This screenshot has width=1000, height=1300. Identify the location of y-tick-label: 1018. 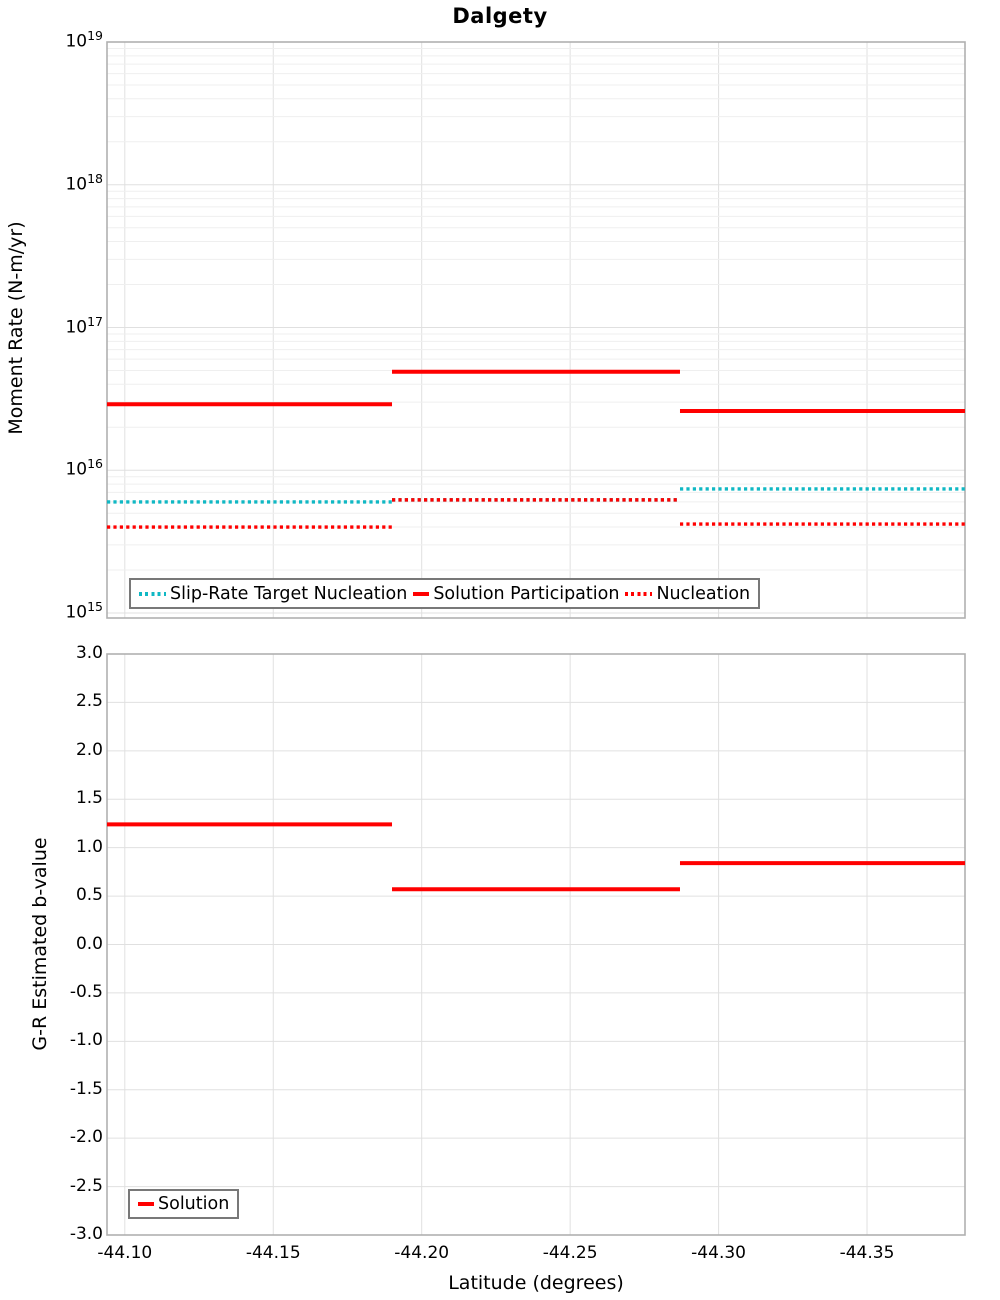
(84, 182).